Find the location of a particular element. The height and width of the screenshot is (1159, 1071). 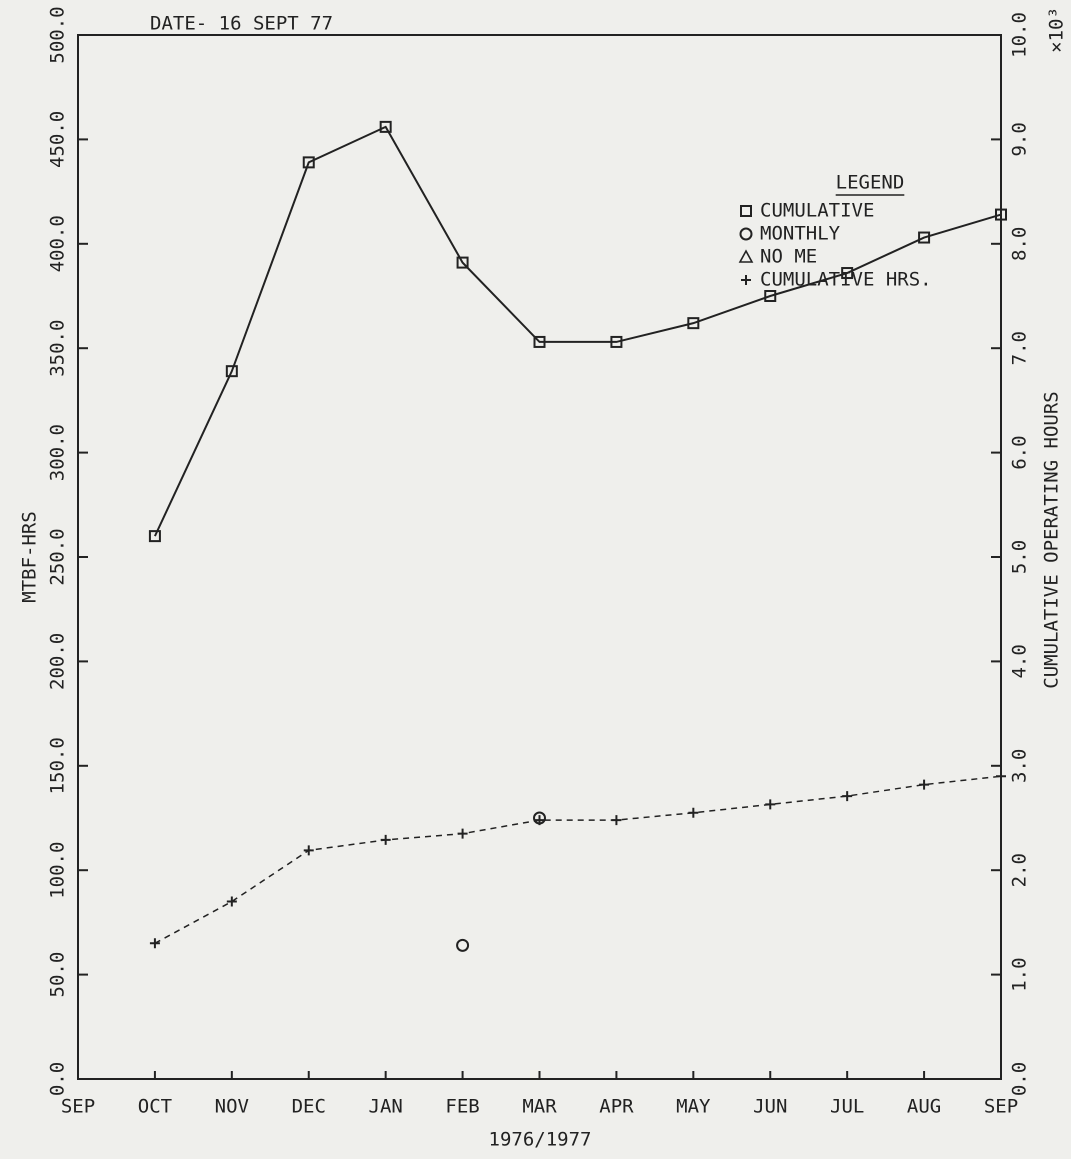

y-axis-label: MTBF-HRS is located at coordinates (30, 557).